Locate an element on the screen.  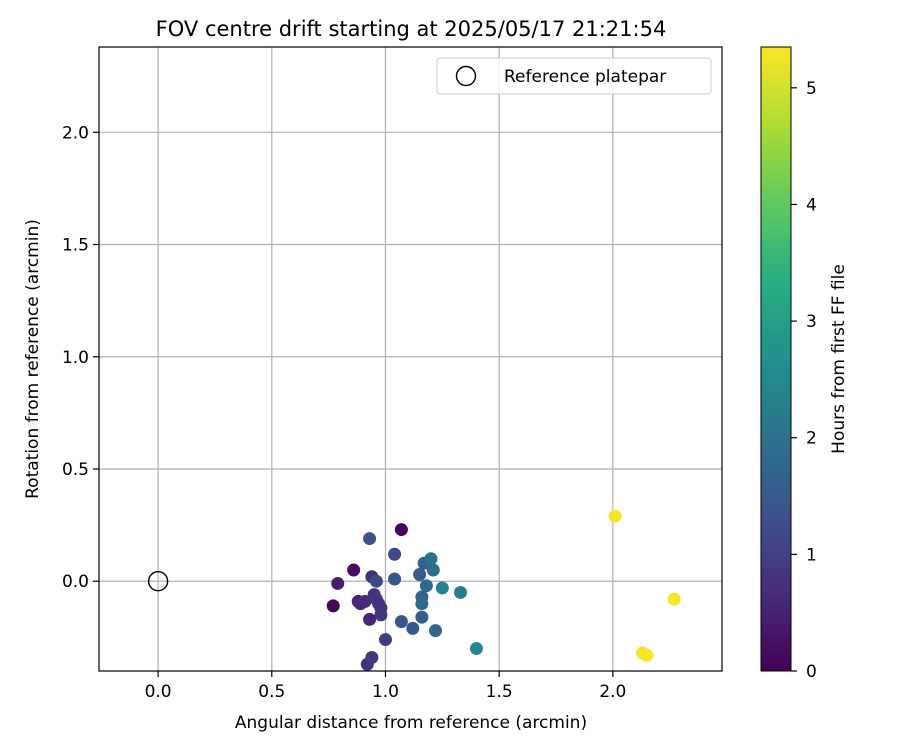
colorbar: 0 1 2 3 4 5 Hours from first FF file is located at coordinates (804, 364).